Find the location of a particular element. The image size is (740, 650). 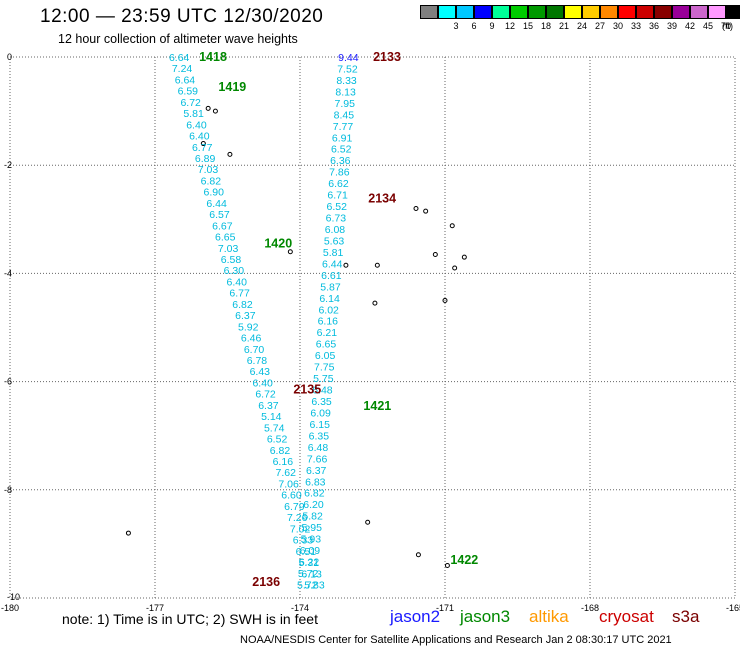

legend-label: 70 is located at coordinates (725, 26).